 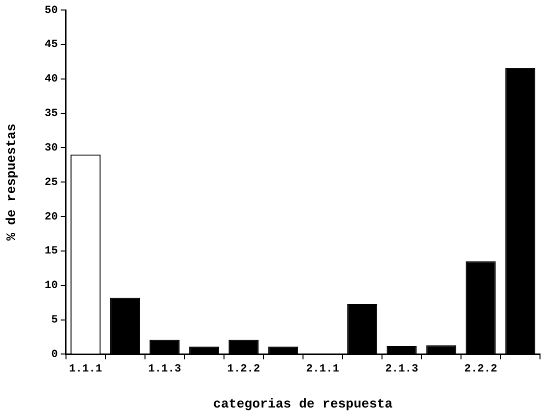 What do you see at coordinates (165, 370) in the screenshot?
I see `x-tick-label: 1.1.3` at bounding box center [165, 370].